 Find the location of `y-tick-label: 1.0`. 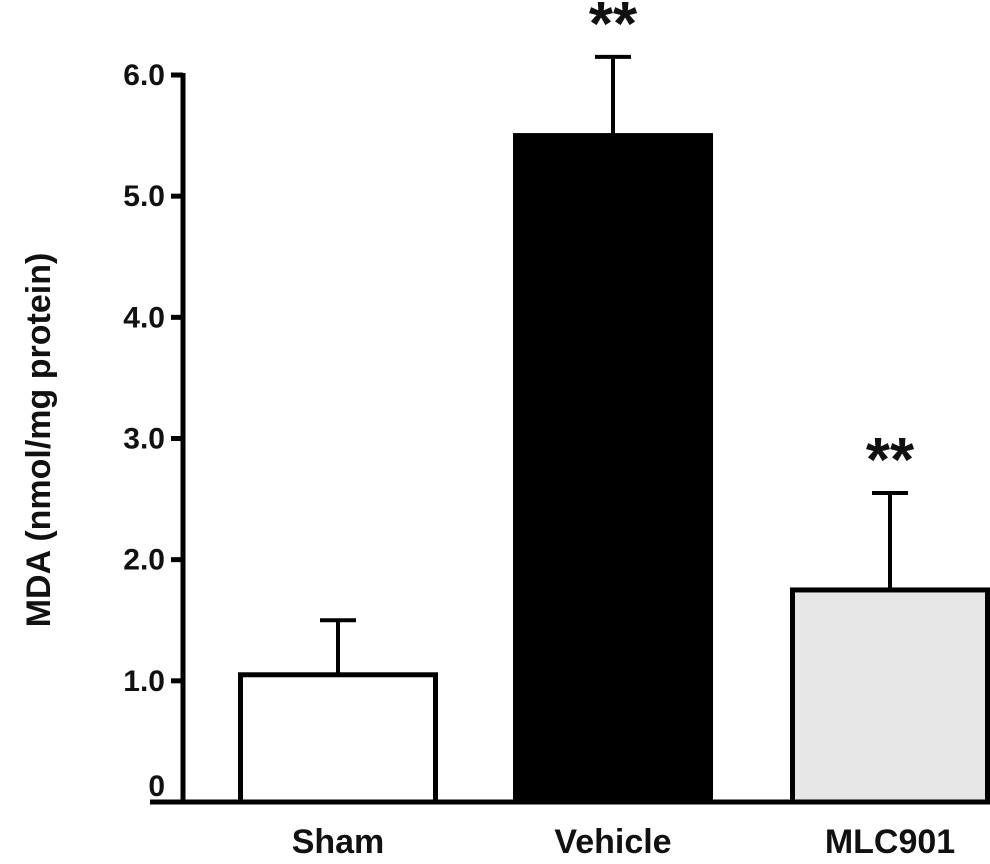

y-tick-label: 1.0 is located at coordinates (144, 681).